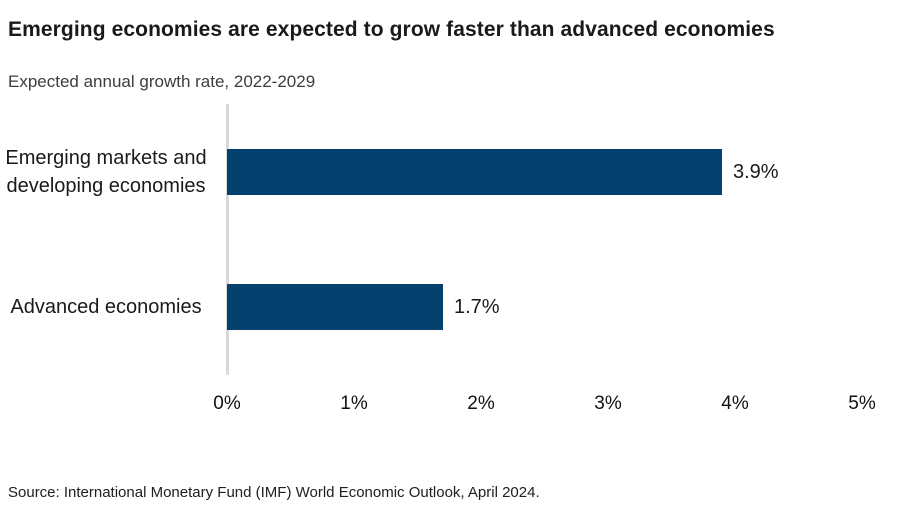 The image size is (904, 510). I want to click on category-label-line: developing economies, so click(106, 186).